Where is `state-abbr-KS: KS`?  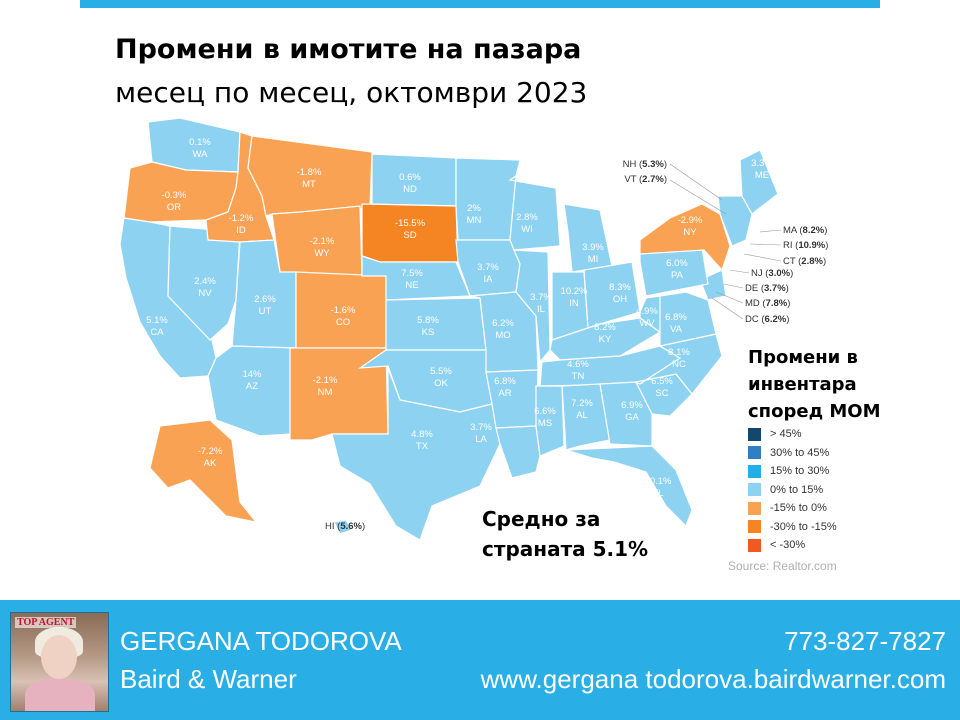 state-abbr-KS: KS is located at coordinates (428, 332).